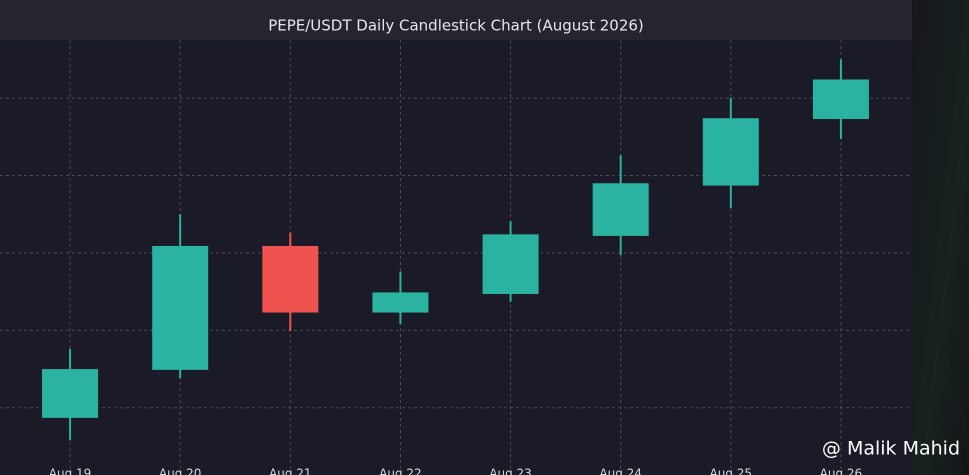 The image size is (969, 475). What do you see at coordinates (70, 471) in the screenshot?
I see `x-tick-label: Aug 19` at bounding box center [70, 471].